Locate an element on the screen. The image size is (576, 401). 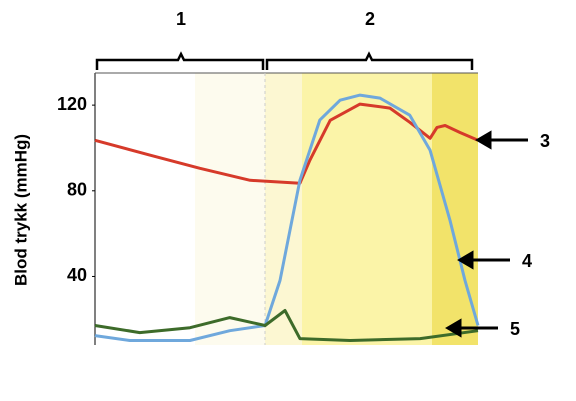
y-tick-label: 40 is located at coordinates (77, 275).